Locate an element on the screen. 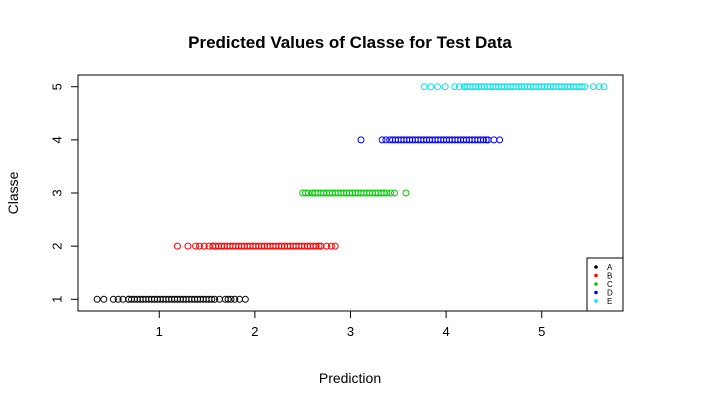  chart-title: Predicted Values of Classe for Test Data is located at coordinates (350, 42).